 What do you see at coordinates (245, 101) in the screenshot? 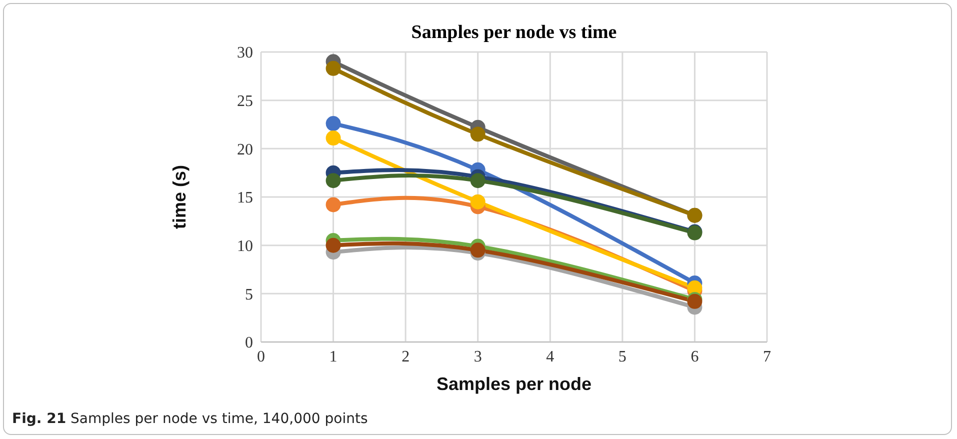
I see `y-tick-label: 25` at bounding box center [245, 101].